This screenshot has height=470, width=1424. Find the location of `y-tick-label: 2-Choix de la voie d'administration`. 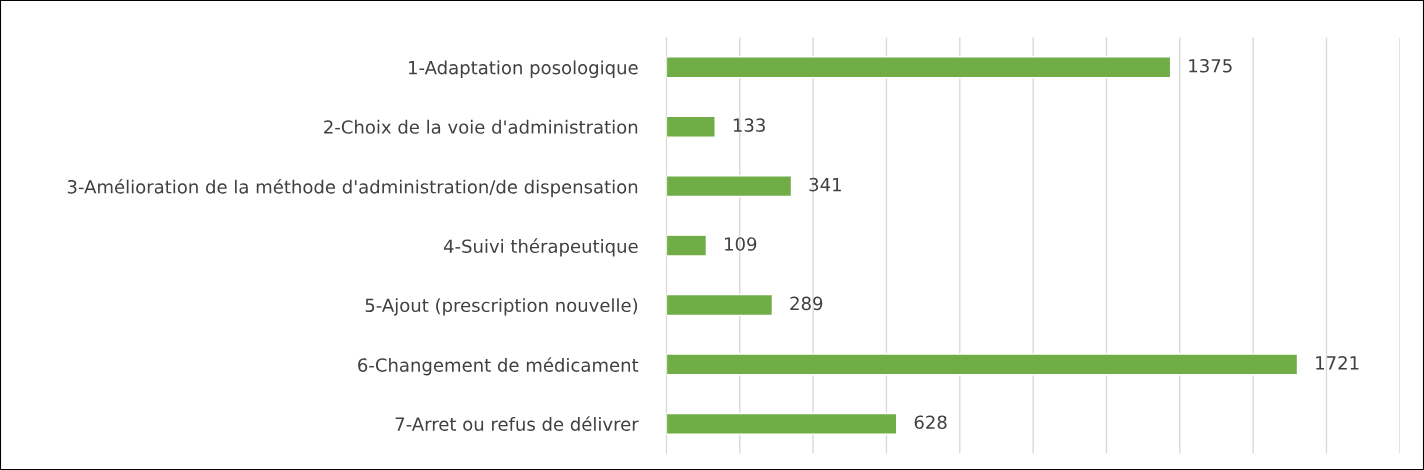

y-tick-label: 2-Choix de la voie d'administration is located at coordinates (481, 126).